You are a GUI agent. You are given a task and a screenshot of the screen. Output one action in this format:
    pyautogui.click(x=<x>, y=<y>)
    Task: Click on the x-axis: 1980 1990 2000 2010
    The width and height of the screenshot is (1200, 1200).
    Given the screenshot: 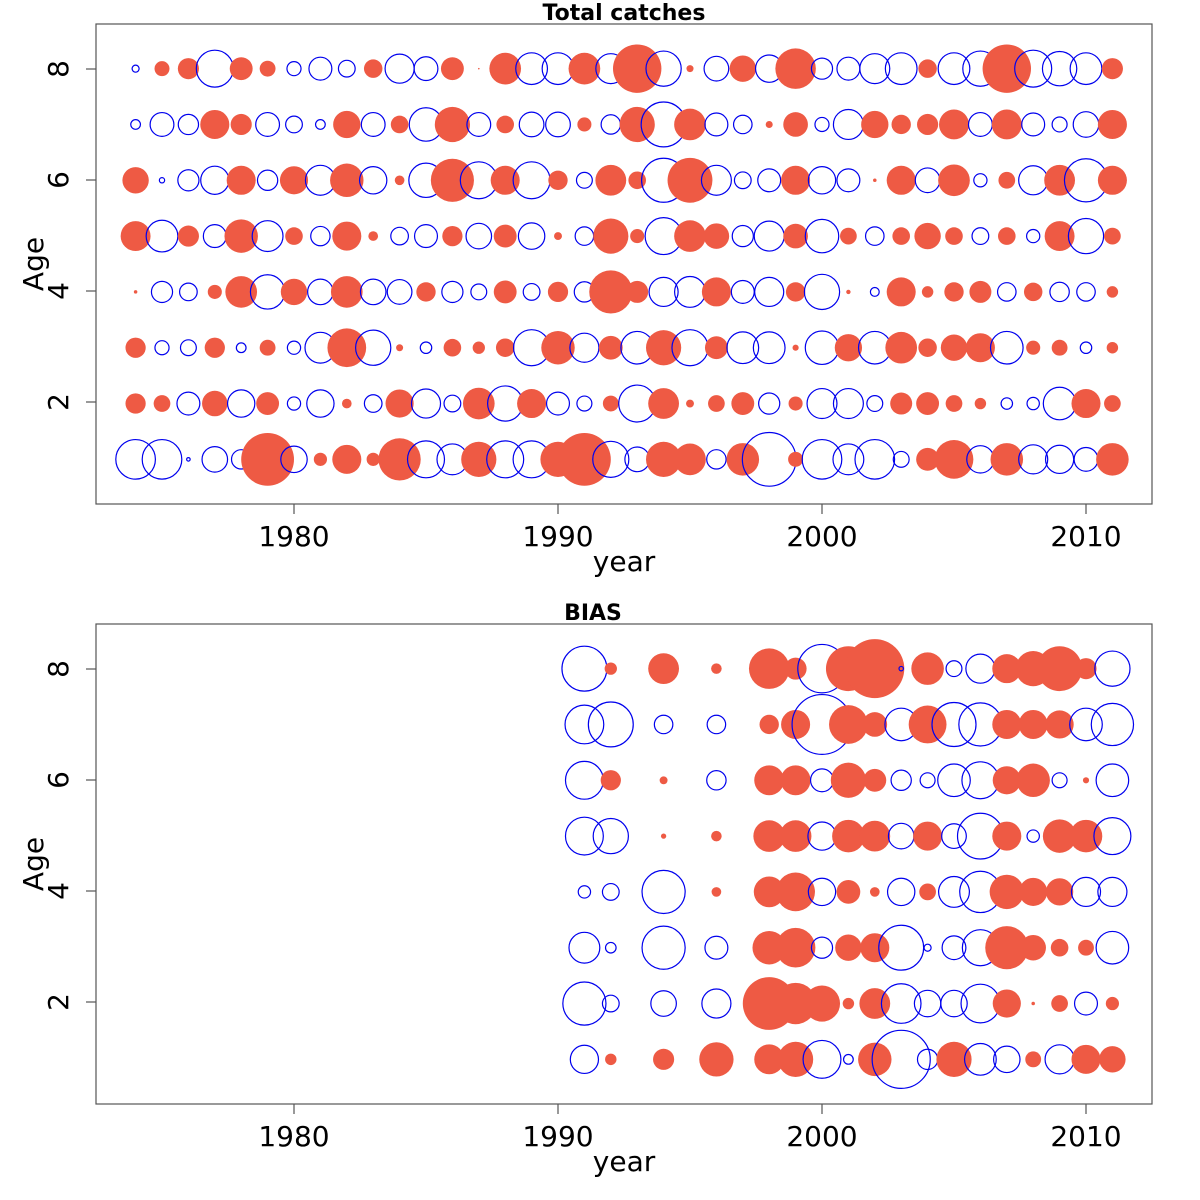 What is the action you would take?
    pyautogui.click(x=690, y=1128)
    